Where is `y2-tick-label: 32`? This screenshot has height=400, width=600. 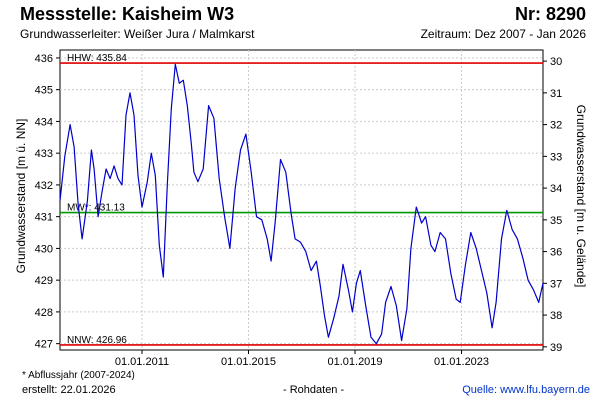
y2-tick-label: 32 is located at coordinates (556, 126).